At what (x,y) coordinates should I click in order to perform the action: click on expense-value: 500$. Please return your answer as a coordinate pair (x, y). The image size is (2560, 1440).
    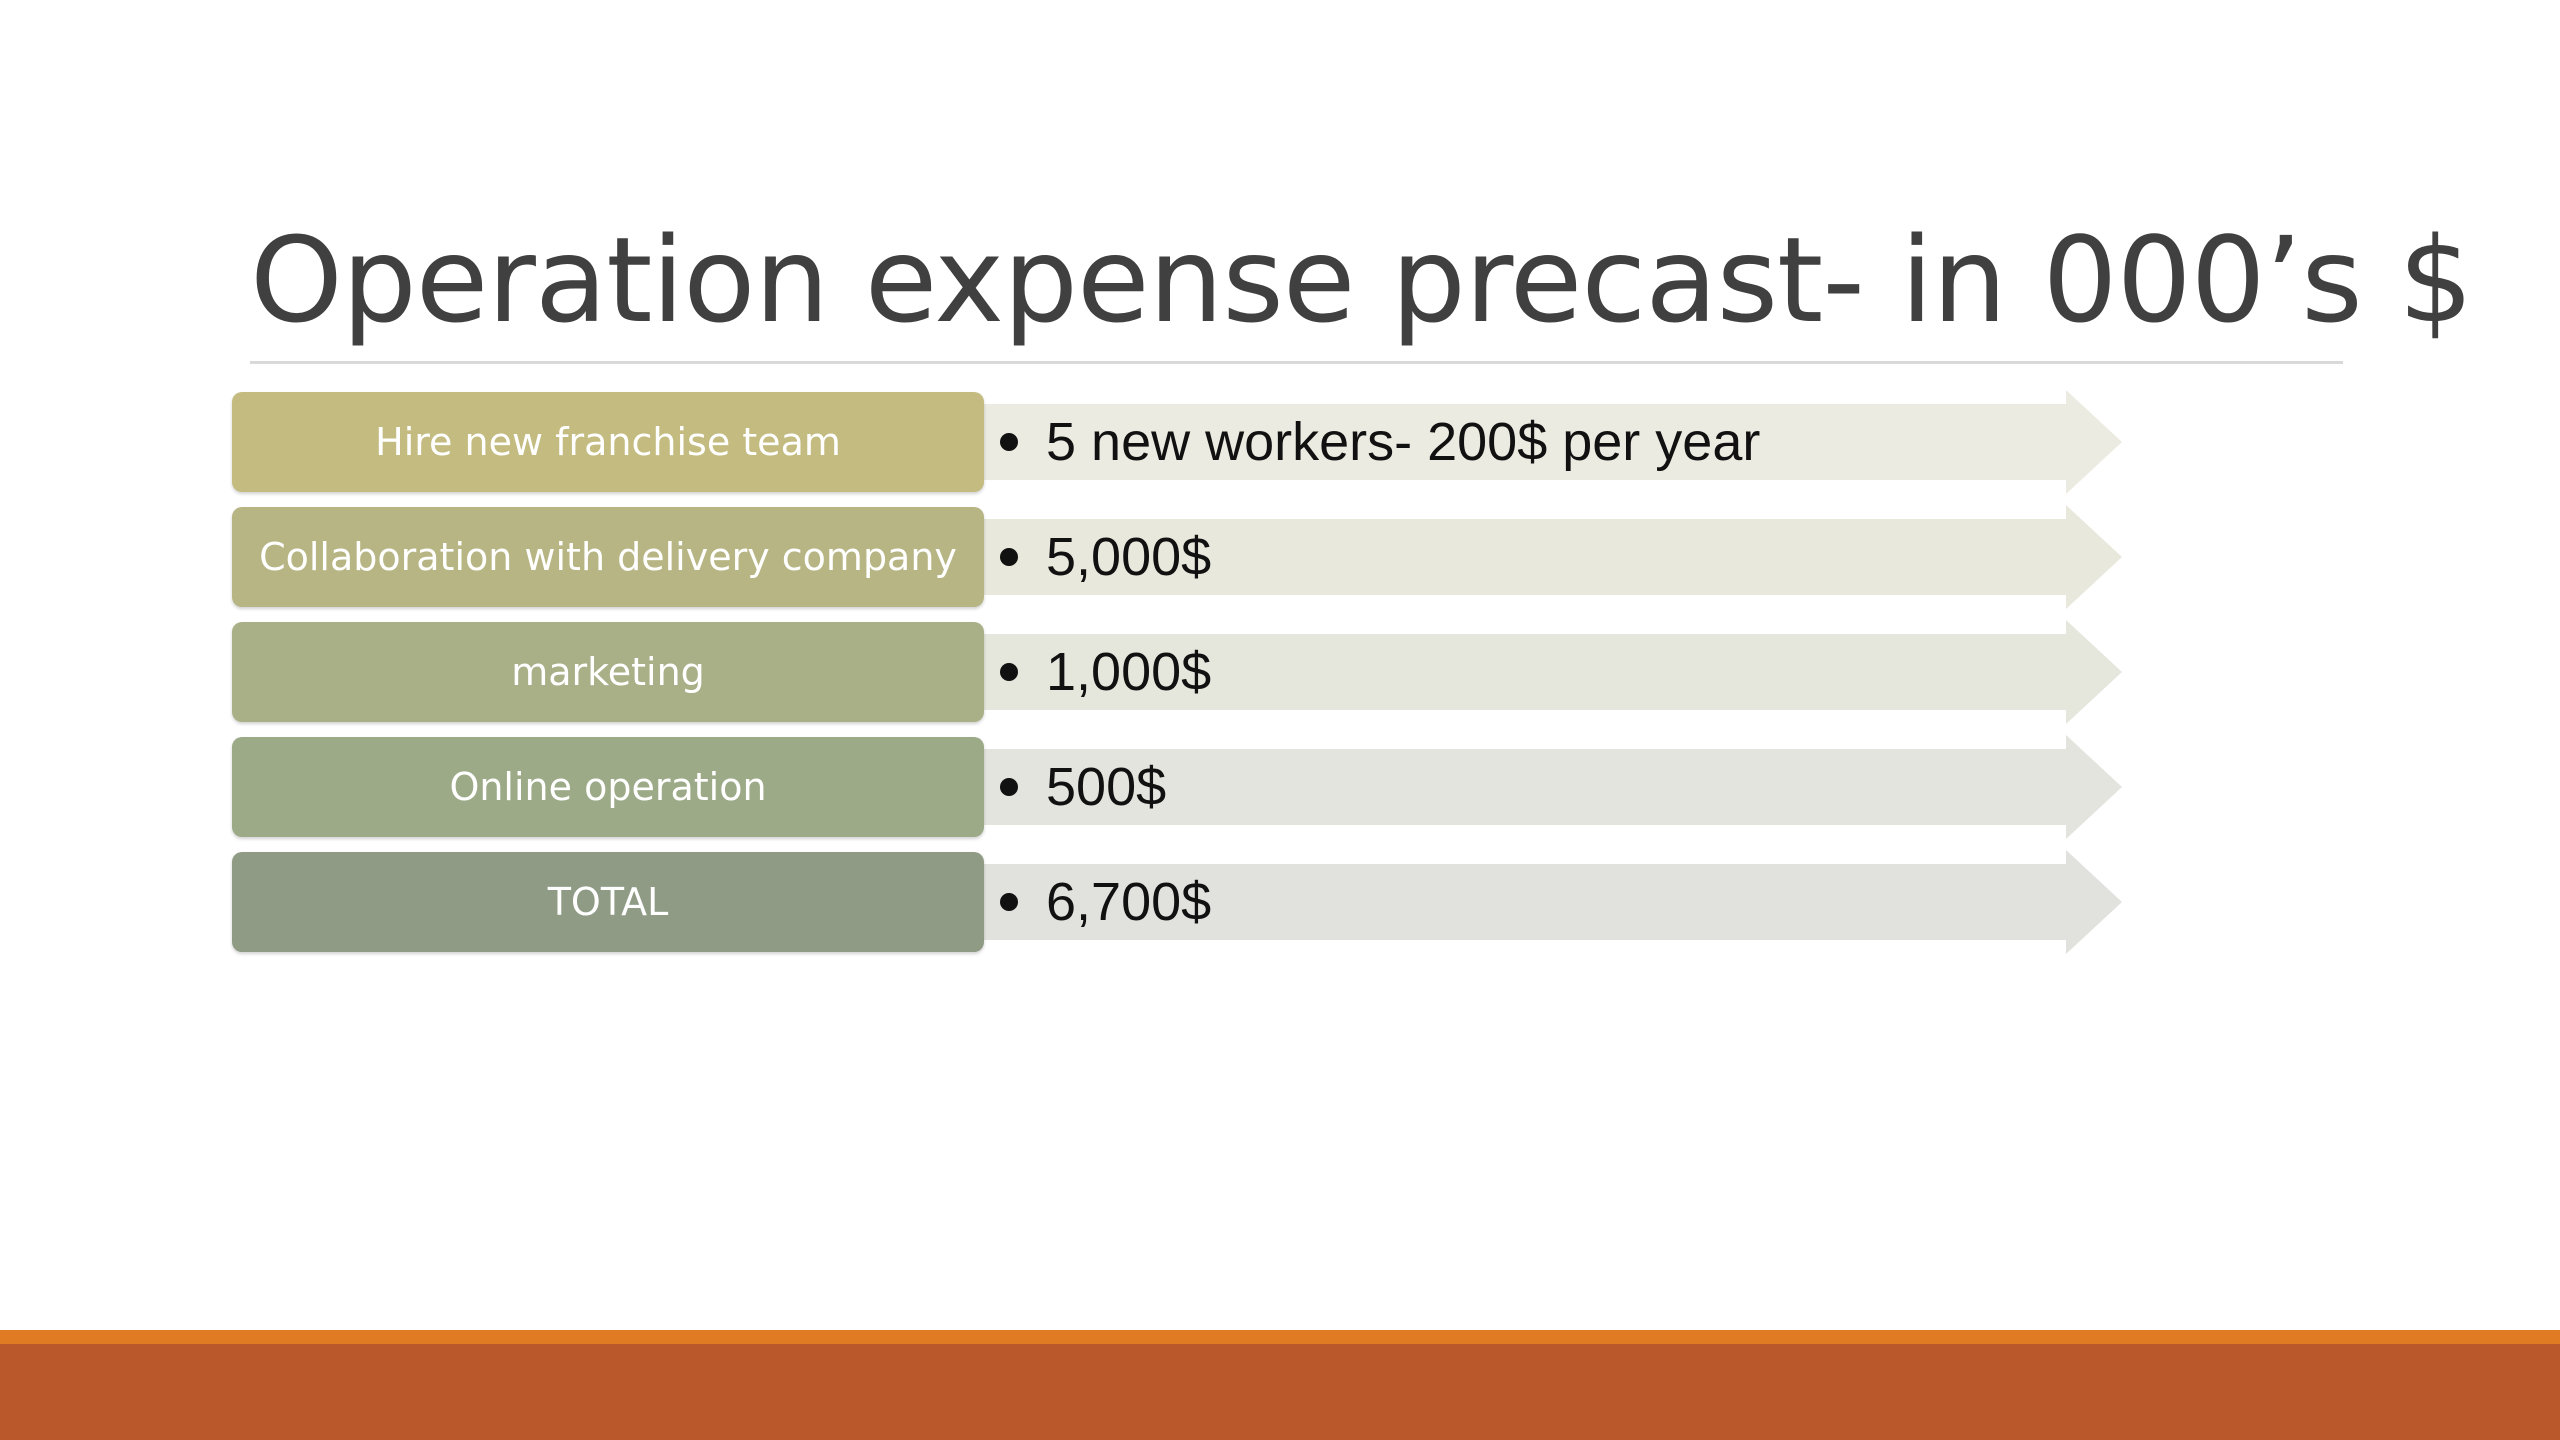
    Looking at the image, I should click on (1078, 787).